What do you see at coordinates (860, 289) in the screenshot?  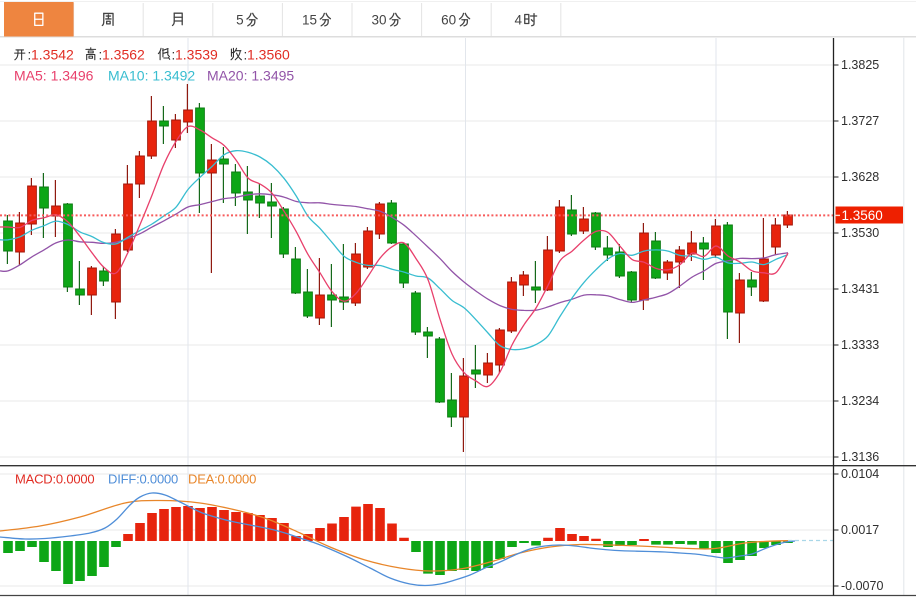 I see `svg-text: 1.3431` at bounding box center [860, 289].